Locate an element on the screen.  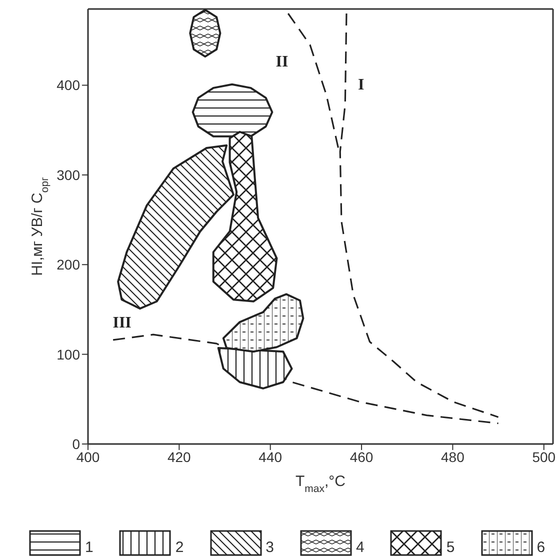
series-label: I is located at coordinates (361, 85).